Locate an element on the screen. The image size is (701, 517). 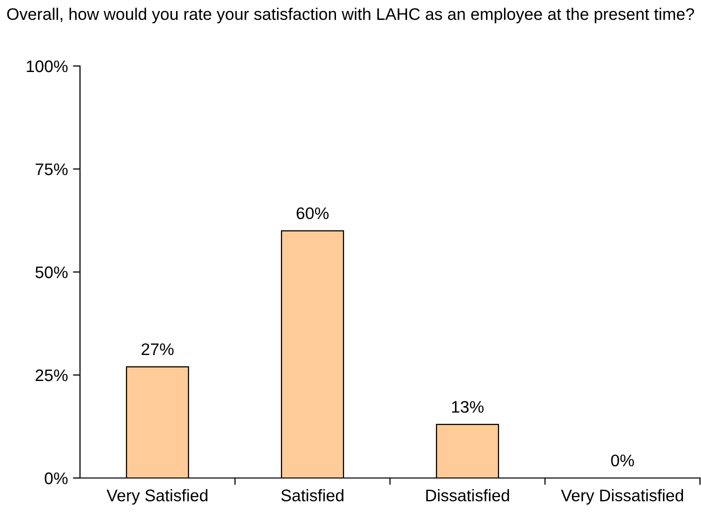
data-label: 0% is located at coordinates (622, 460).